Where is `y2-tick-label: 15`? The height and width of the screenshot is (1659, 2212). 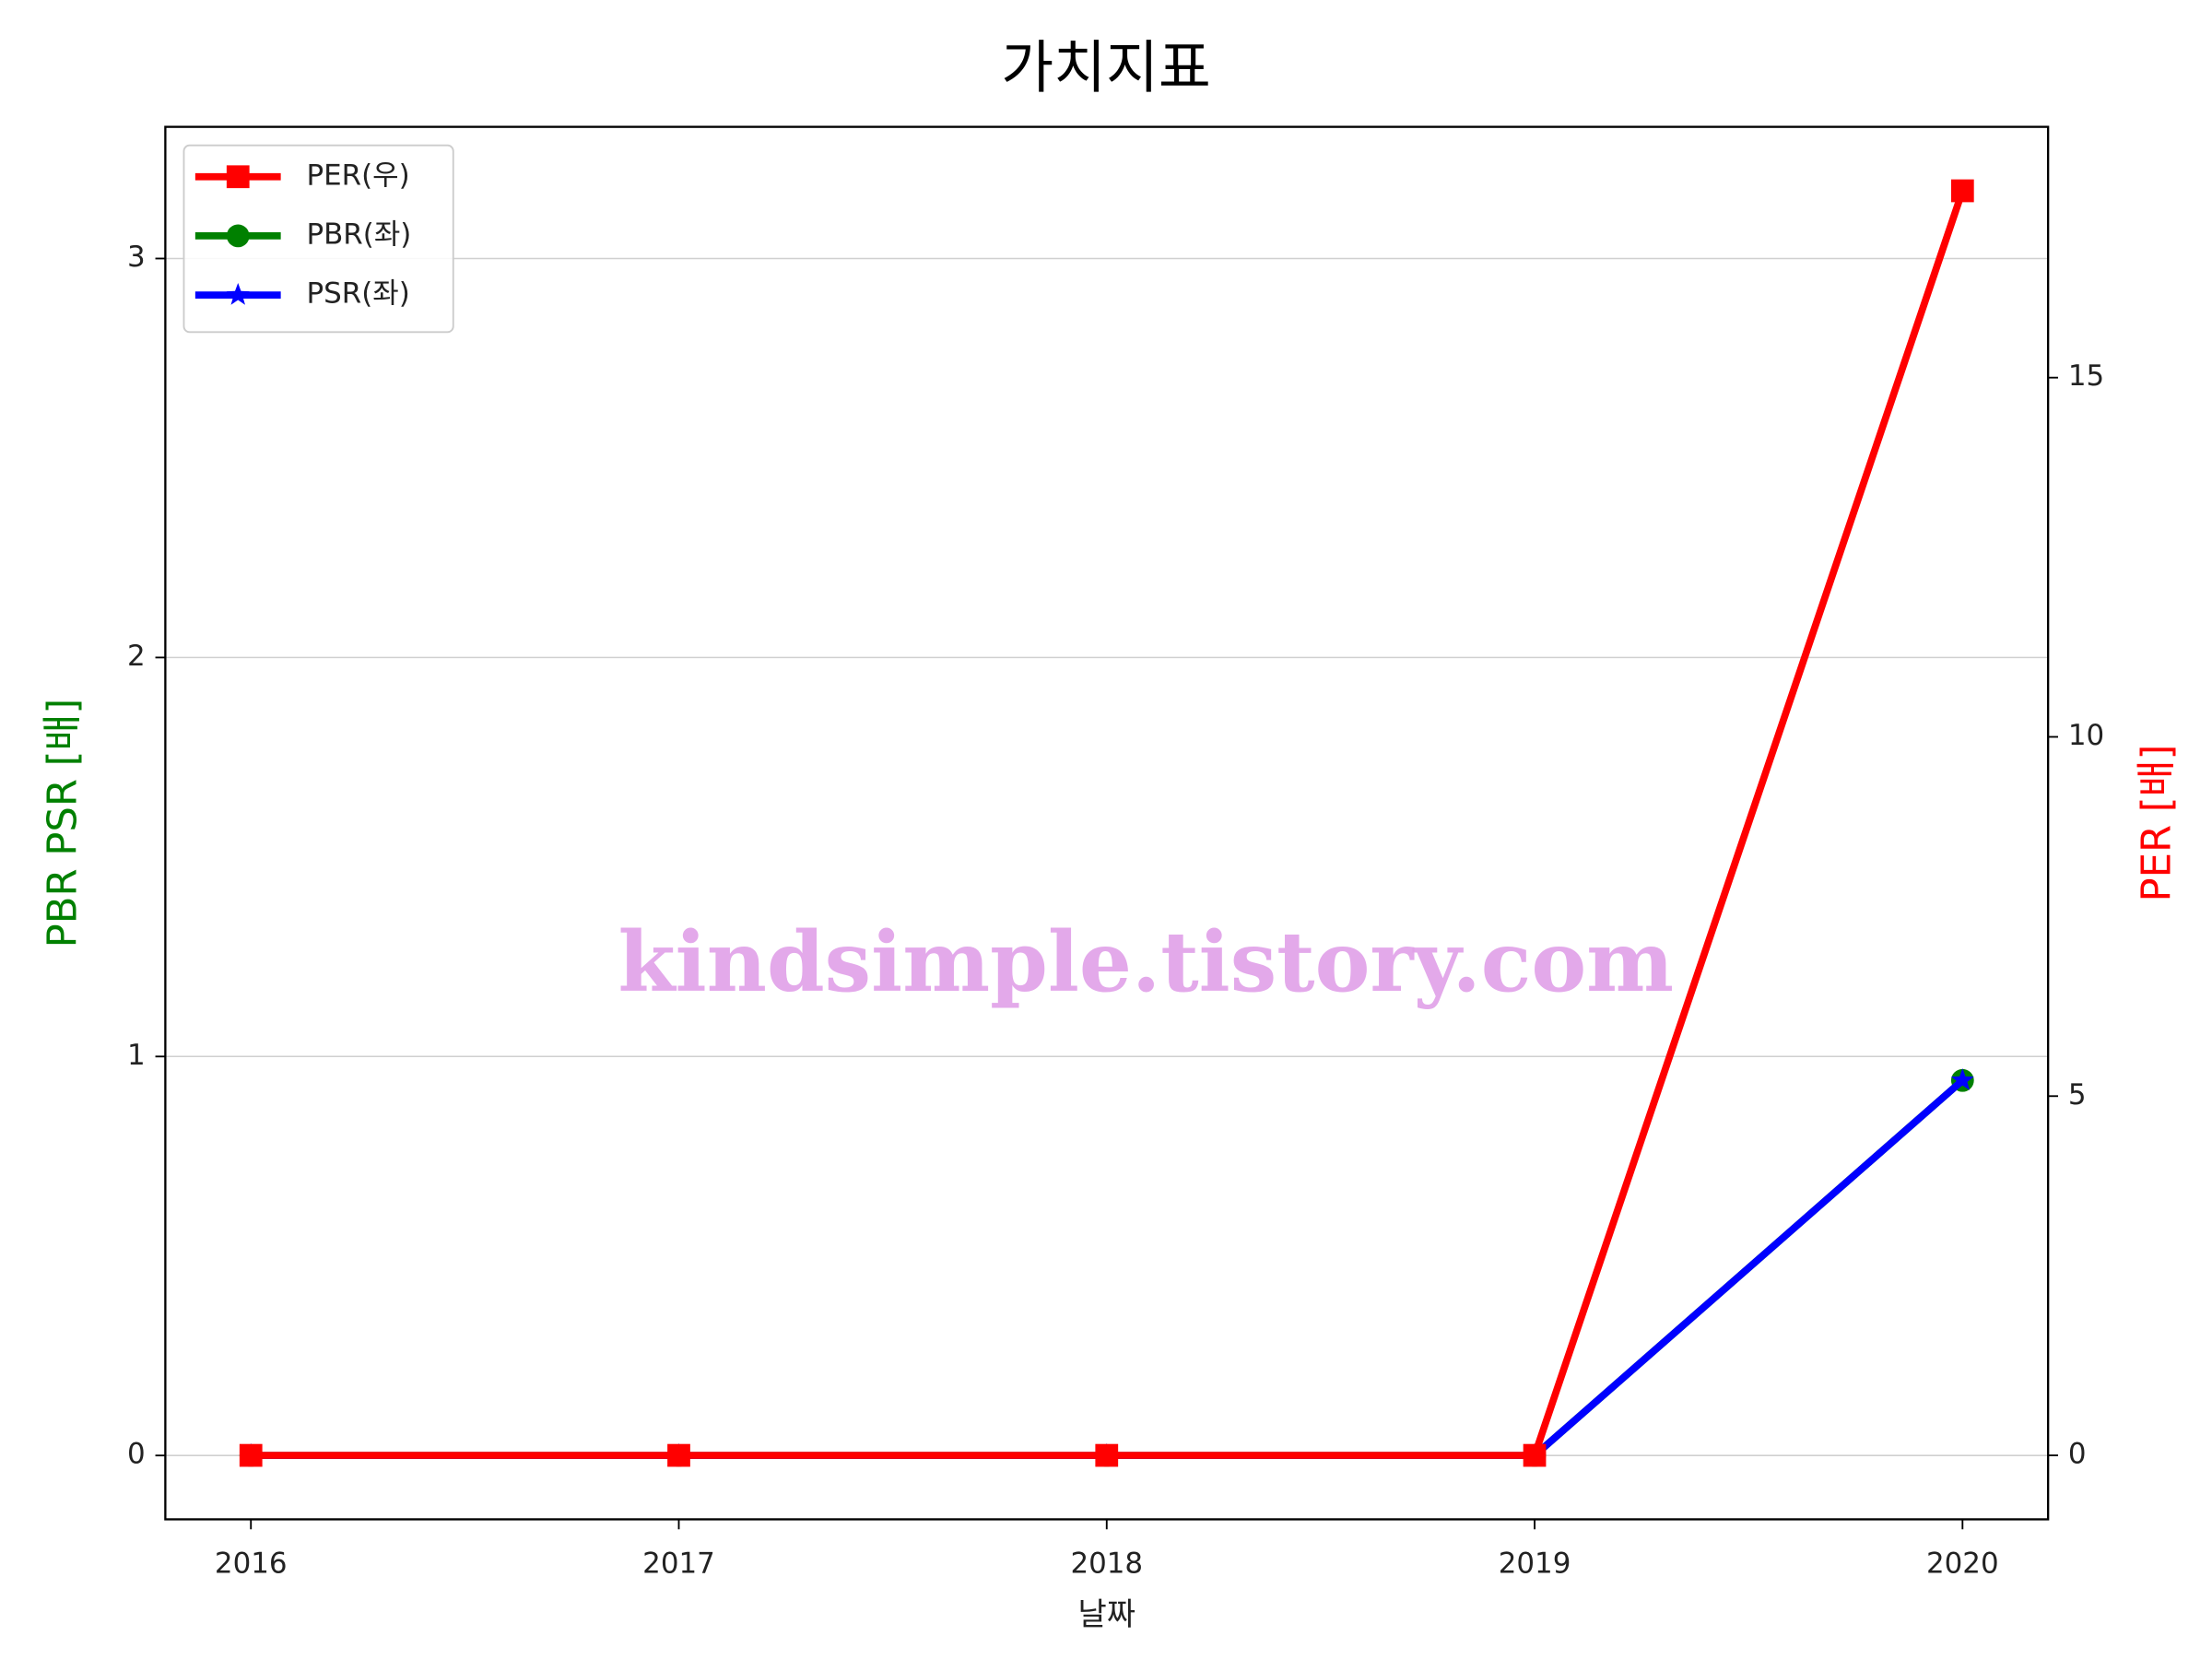 y2-tick-label: 15 is located at coordinates (2086, 376).